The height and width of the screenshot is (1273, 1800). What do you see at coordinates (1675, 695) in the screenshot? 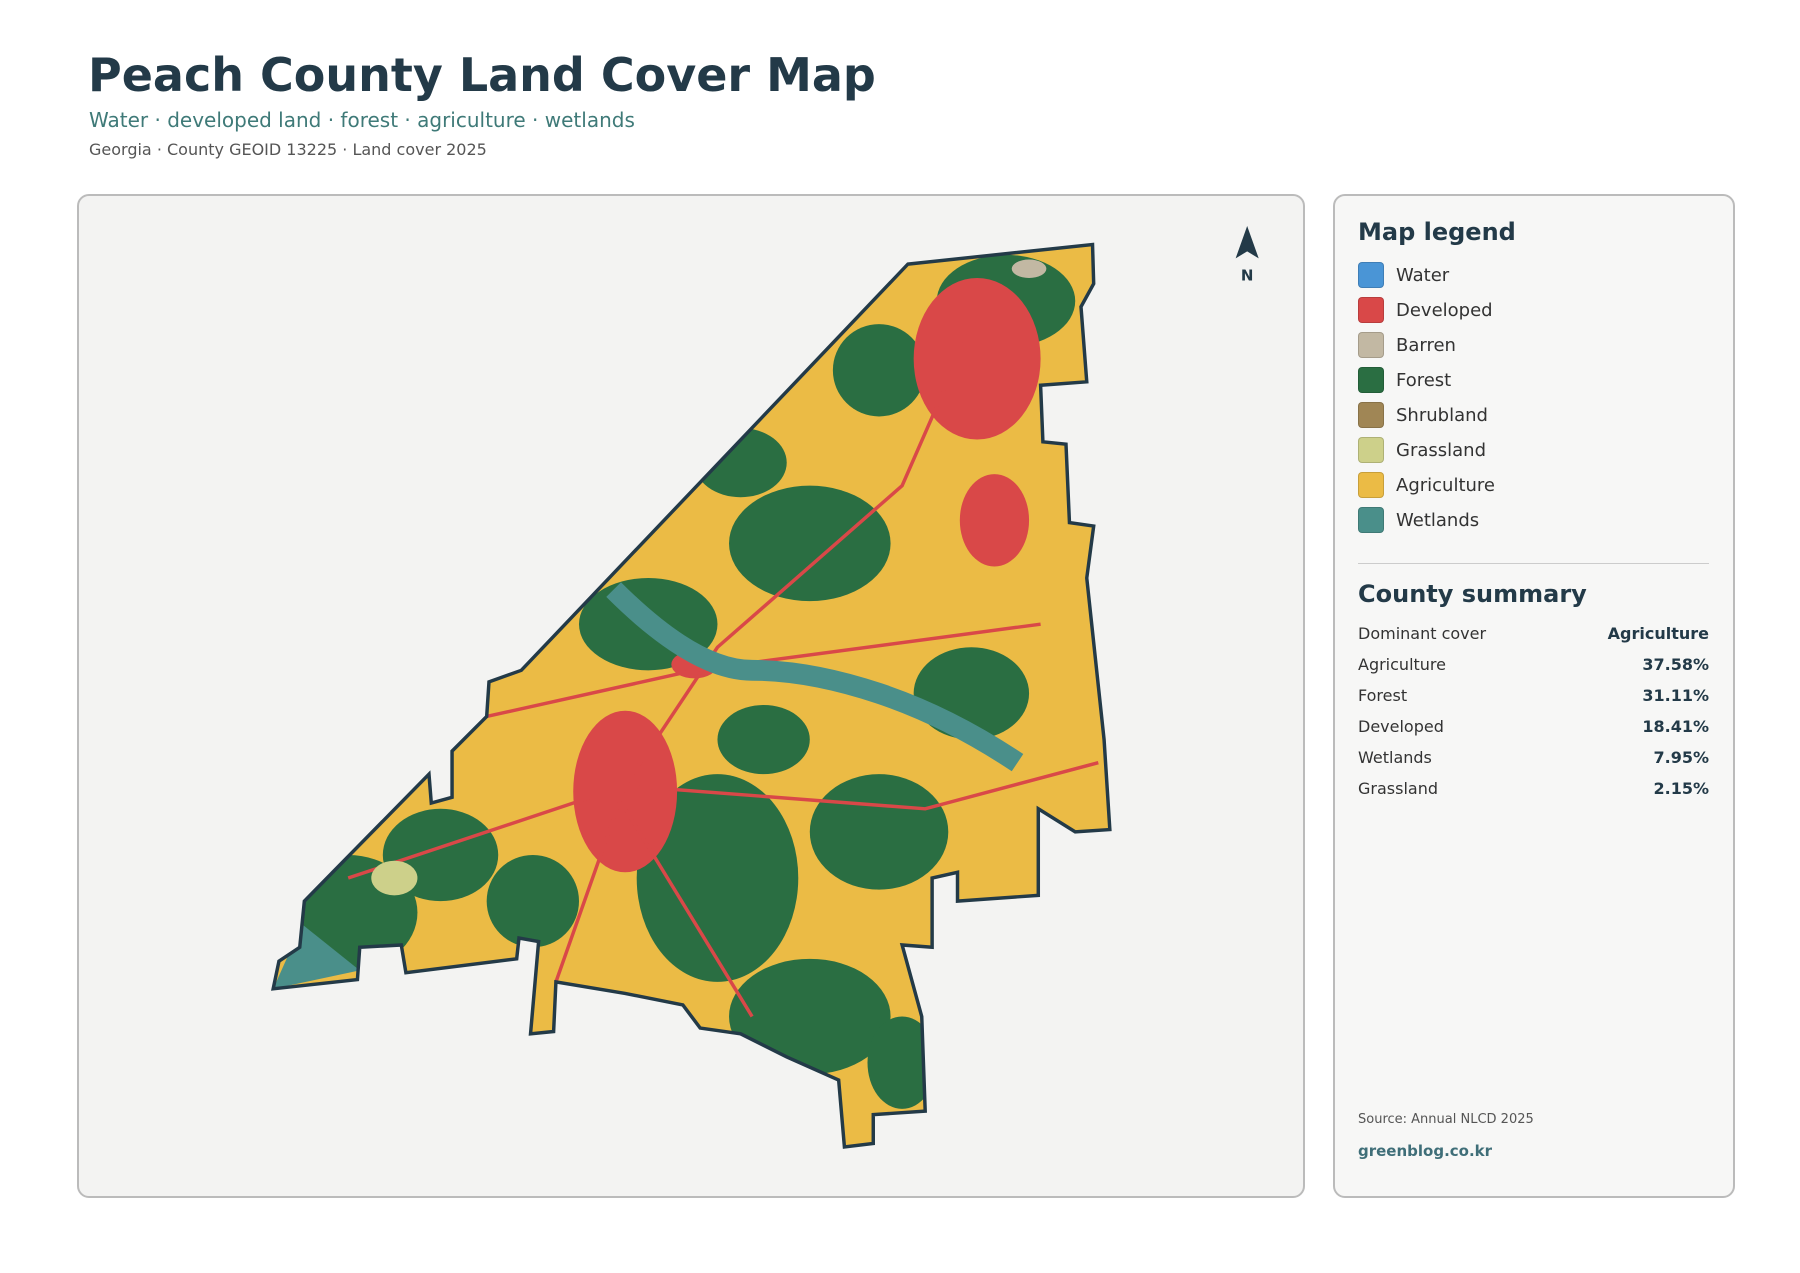
I see `summary-value: 31.11%` at bounding box center [1675, 695].